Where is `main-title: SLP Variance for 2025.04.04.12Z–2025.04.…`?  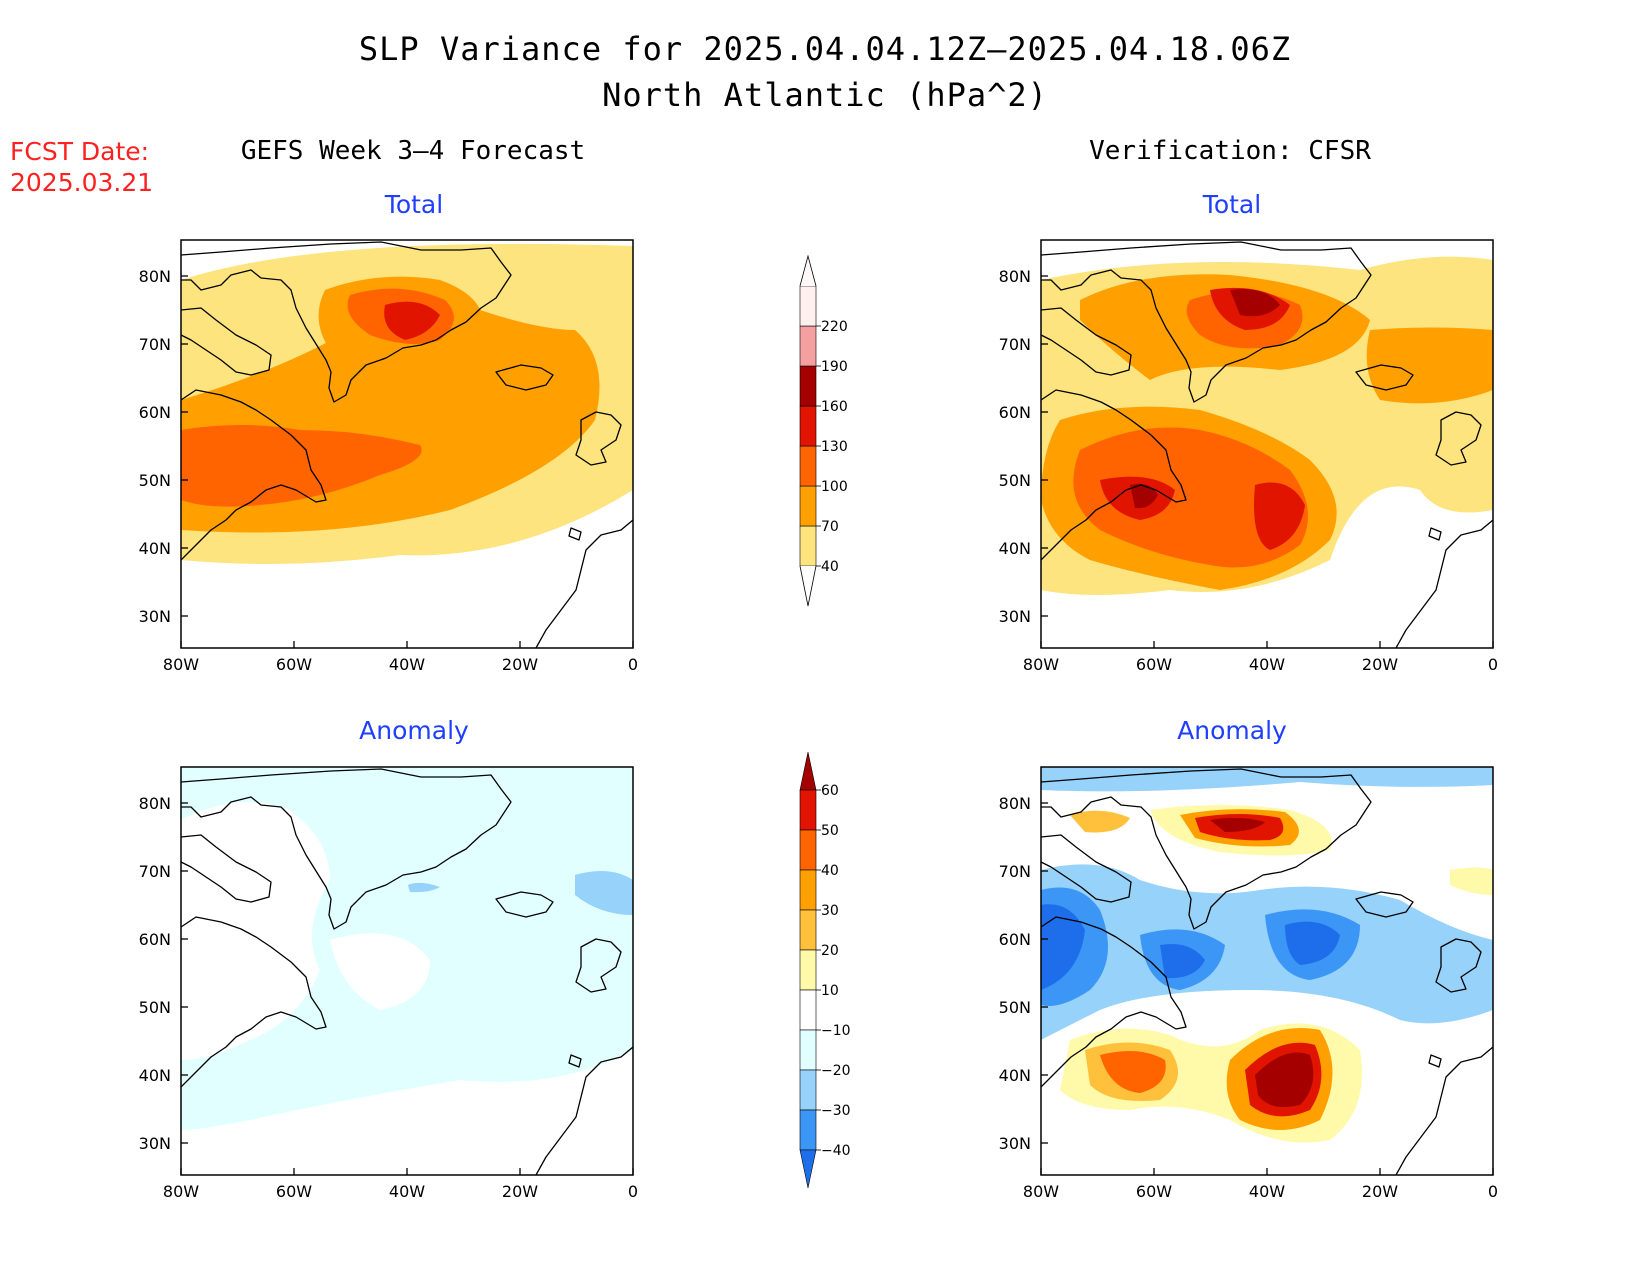
main-title: SLP Variance for 2025.04.04.12Z–2025.04.… is located at coordinates (825, 49).